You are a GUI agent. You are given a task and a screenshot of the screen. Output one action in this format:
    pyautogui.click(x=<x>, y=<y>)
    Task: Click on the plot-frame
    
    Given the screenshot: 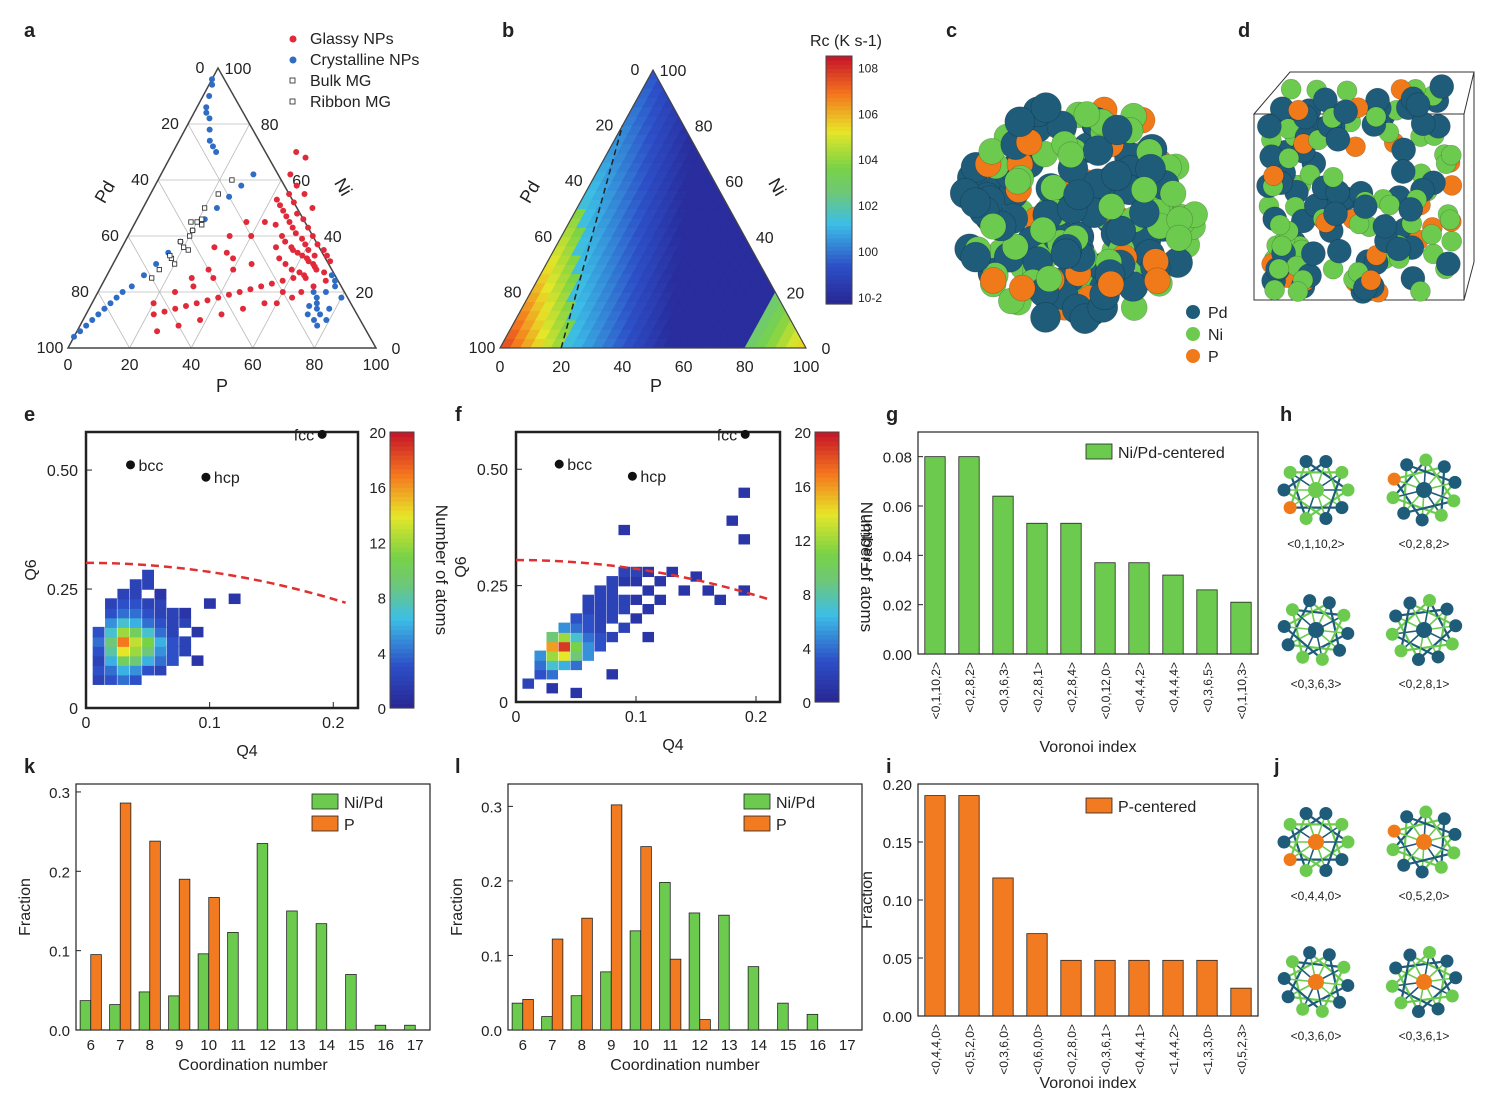 What is the action you would take?
    pyautogui.click(x=685, y=907)
    